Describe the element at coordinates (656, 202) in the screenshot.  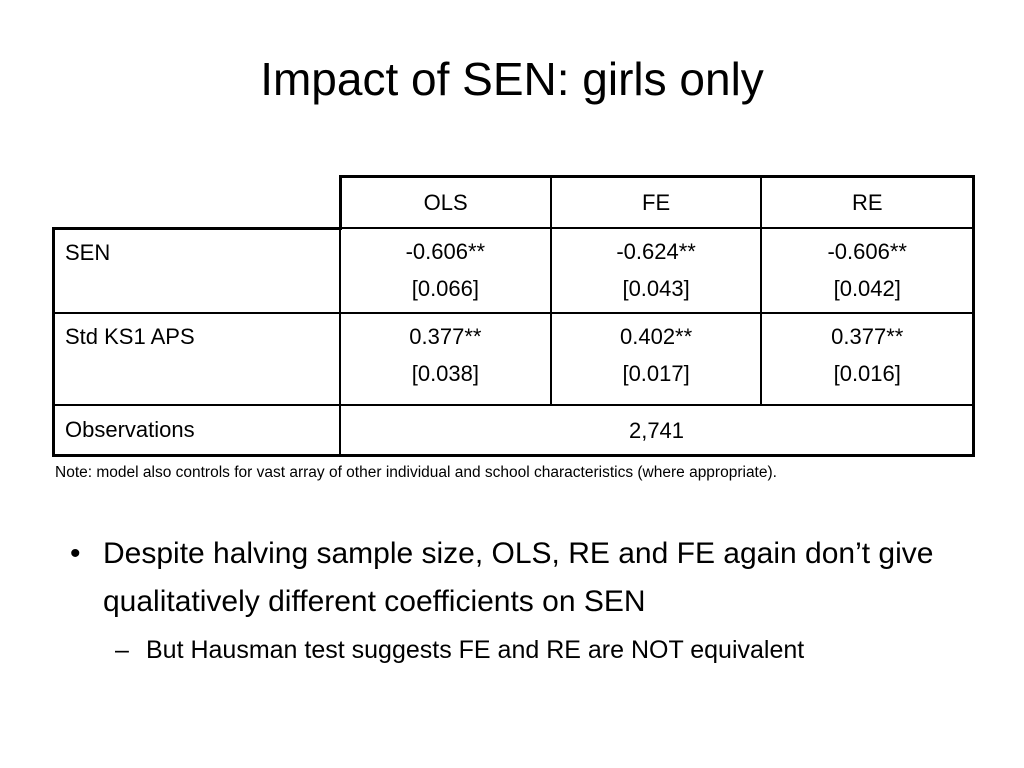
I see `column-header: FE` at that location.